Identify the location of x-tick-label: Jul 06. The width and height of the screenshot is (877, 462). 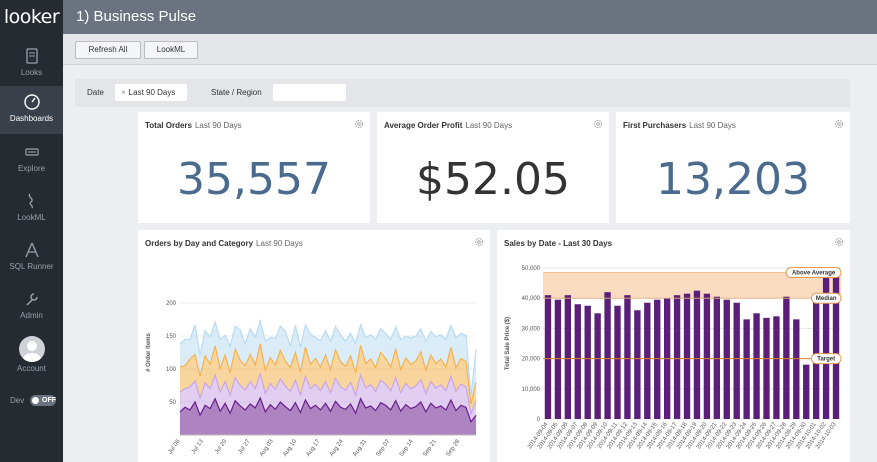
(175, 446).